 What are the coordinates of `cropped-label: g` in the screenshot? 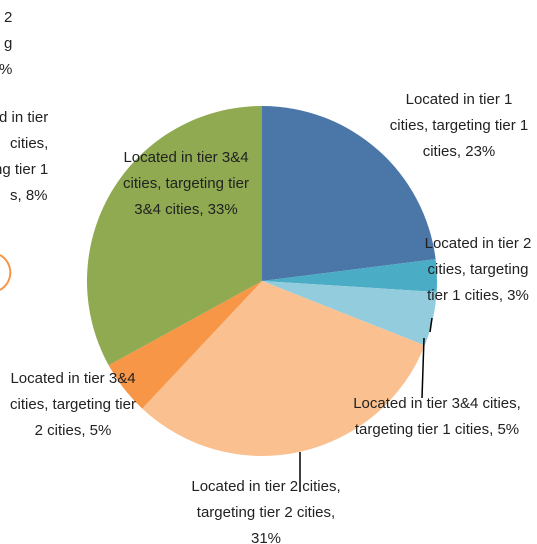 It's located at (8, 43).